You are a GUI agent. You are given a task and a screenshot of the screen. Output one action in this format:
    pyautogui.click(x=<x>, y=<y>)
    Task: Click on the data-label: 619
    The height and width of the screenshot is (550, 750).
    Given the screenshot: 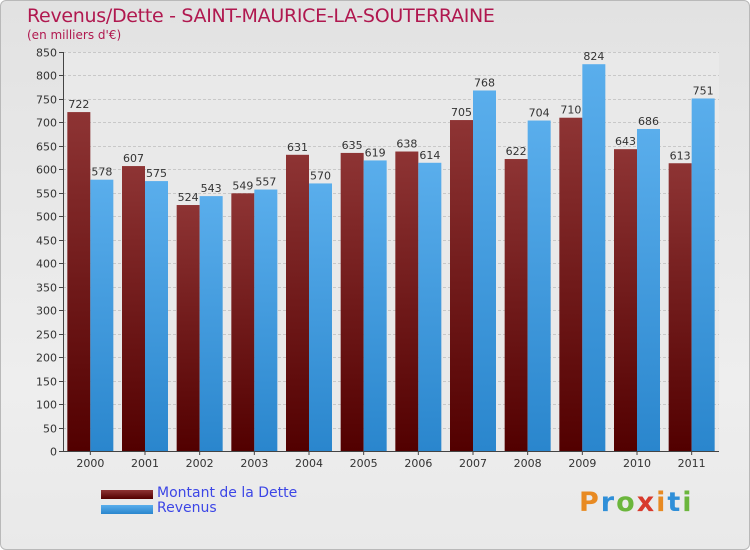 What is the action you would take?
    pyautogui.click(x=375, y=152)
    